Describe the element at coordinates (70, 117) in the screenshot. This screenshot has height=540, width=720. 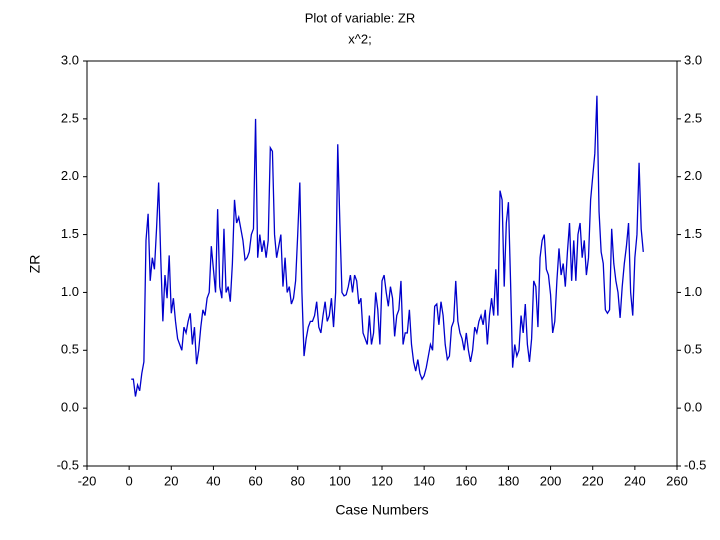
I see `y-tick-label: 2.5` at that location.